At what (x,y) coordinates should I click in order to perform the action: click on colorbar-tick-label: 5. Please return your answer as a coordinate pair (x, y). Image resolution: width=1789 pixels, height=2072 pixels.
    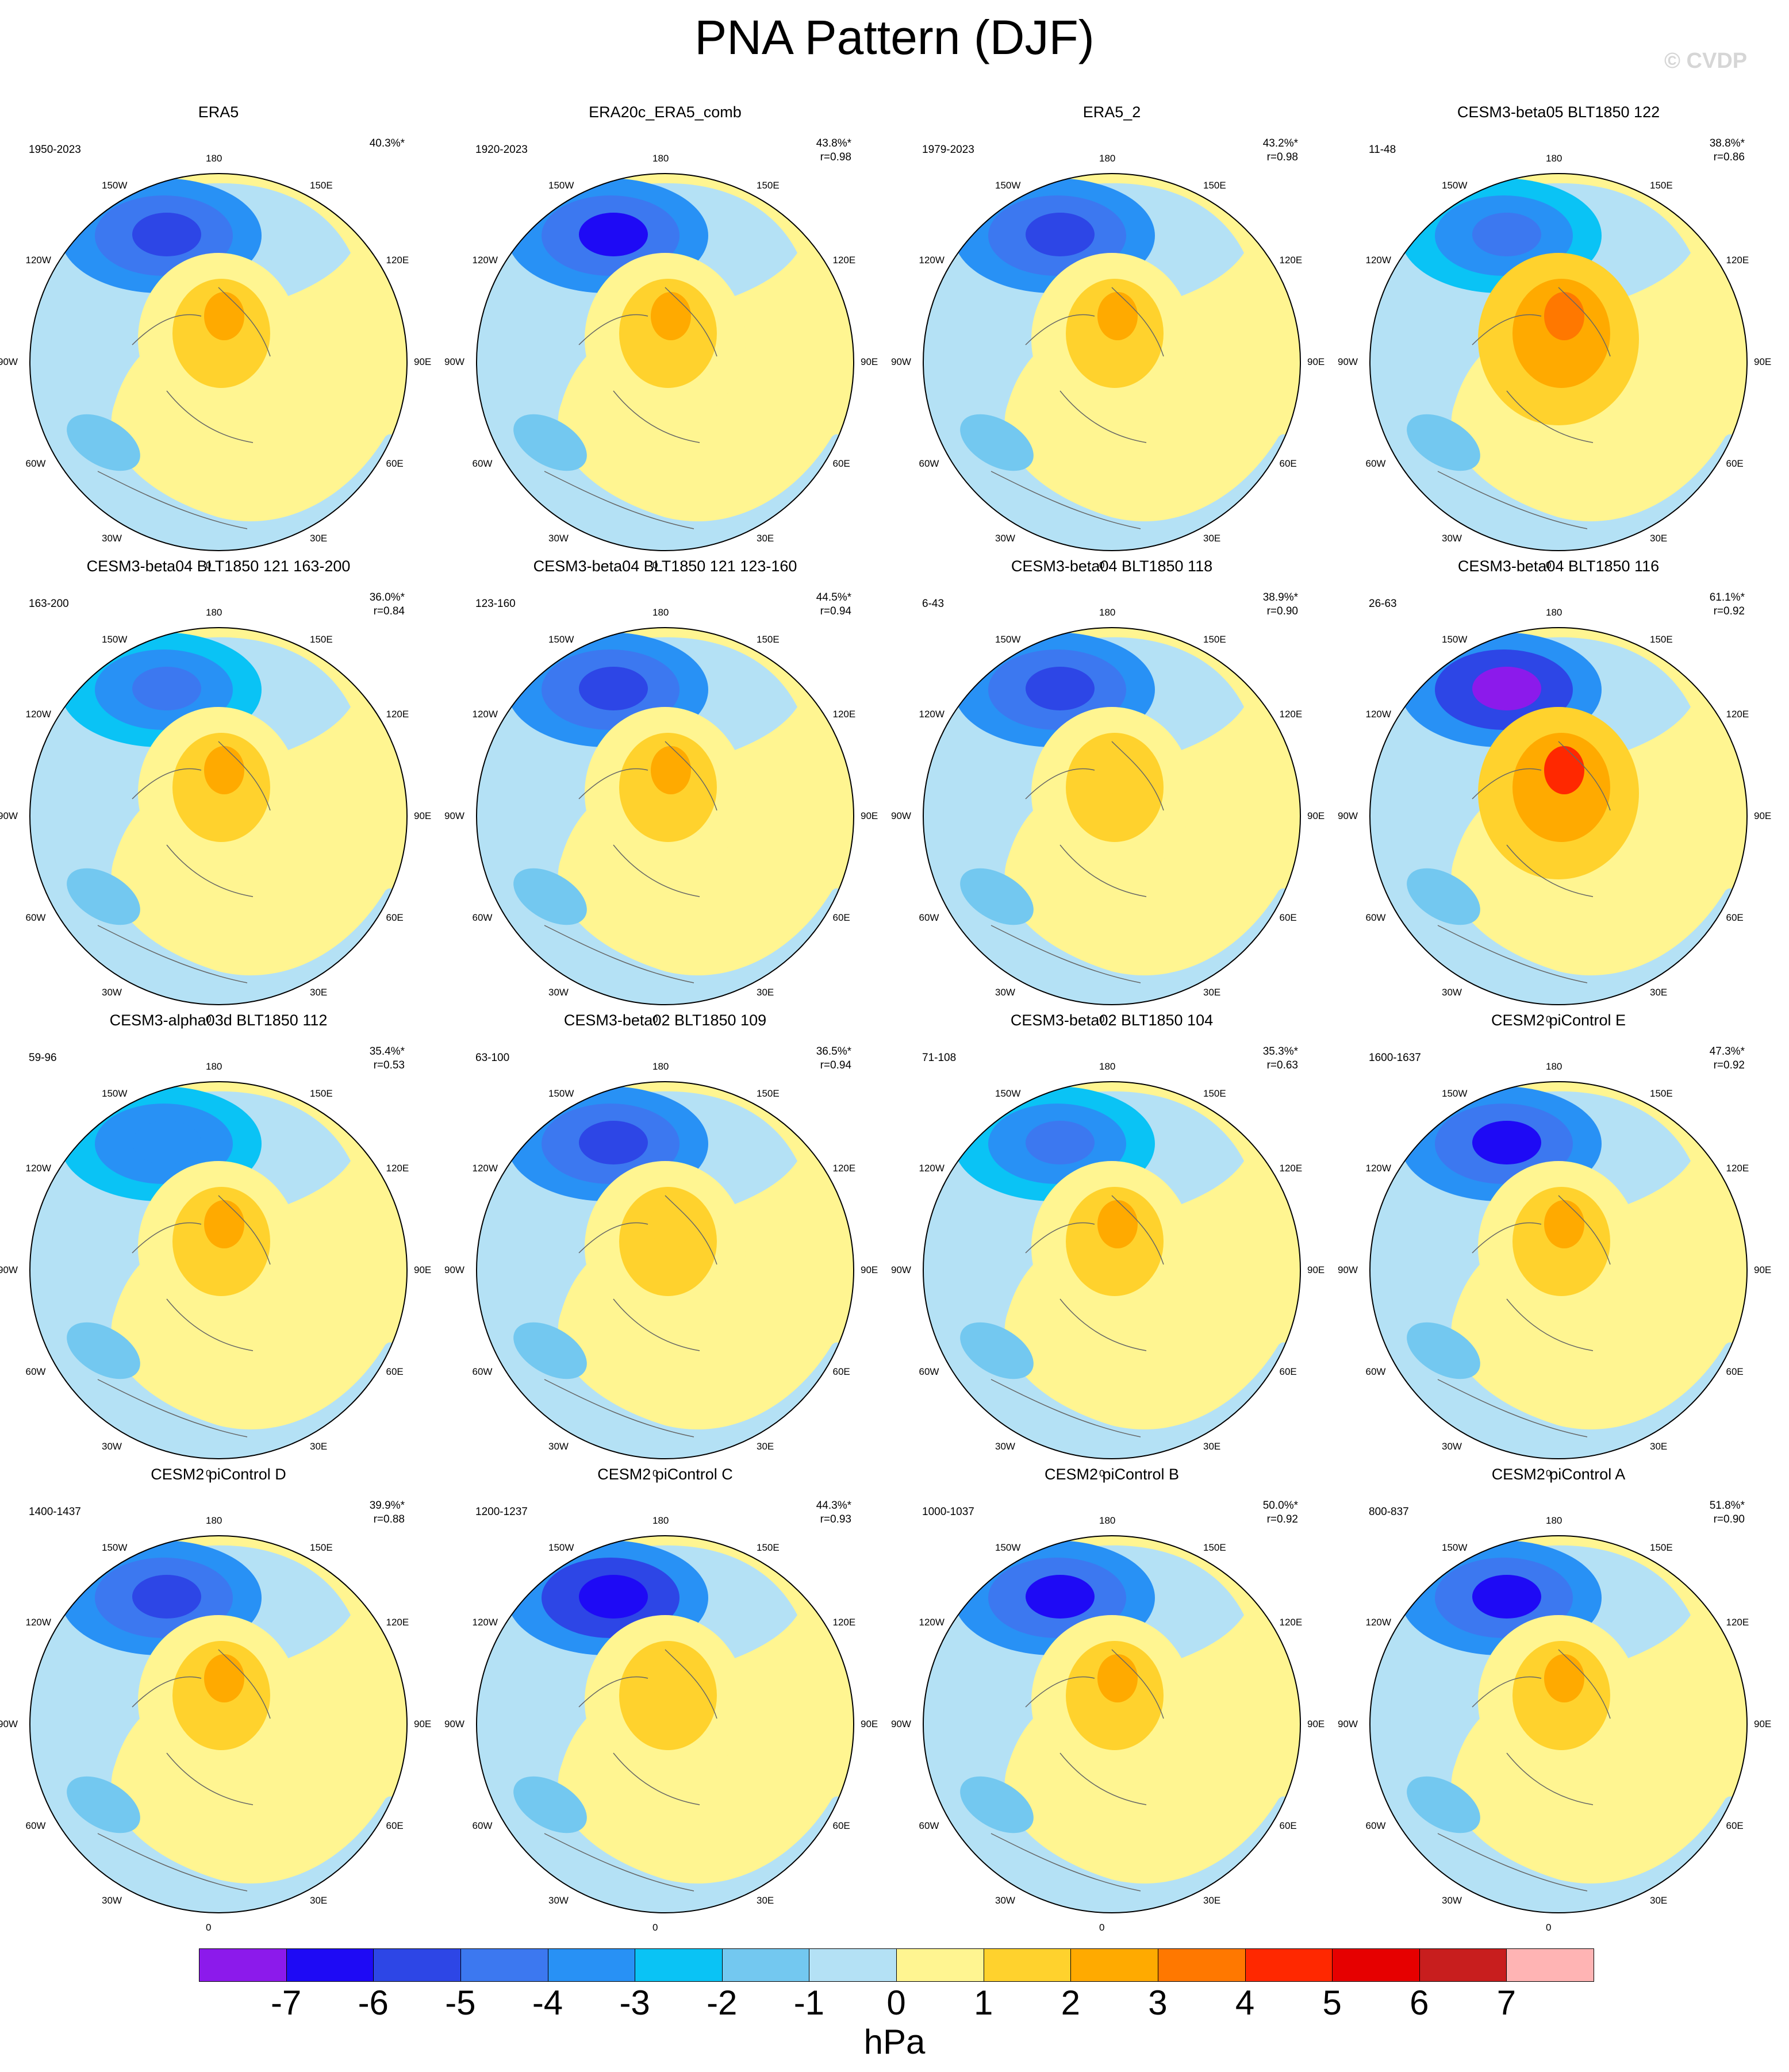
    Looking at the image, I should click on (1332, 2002).